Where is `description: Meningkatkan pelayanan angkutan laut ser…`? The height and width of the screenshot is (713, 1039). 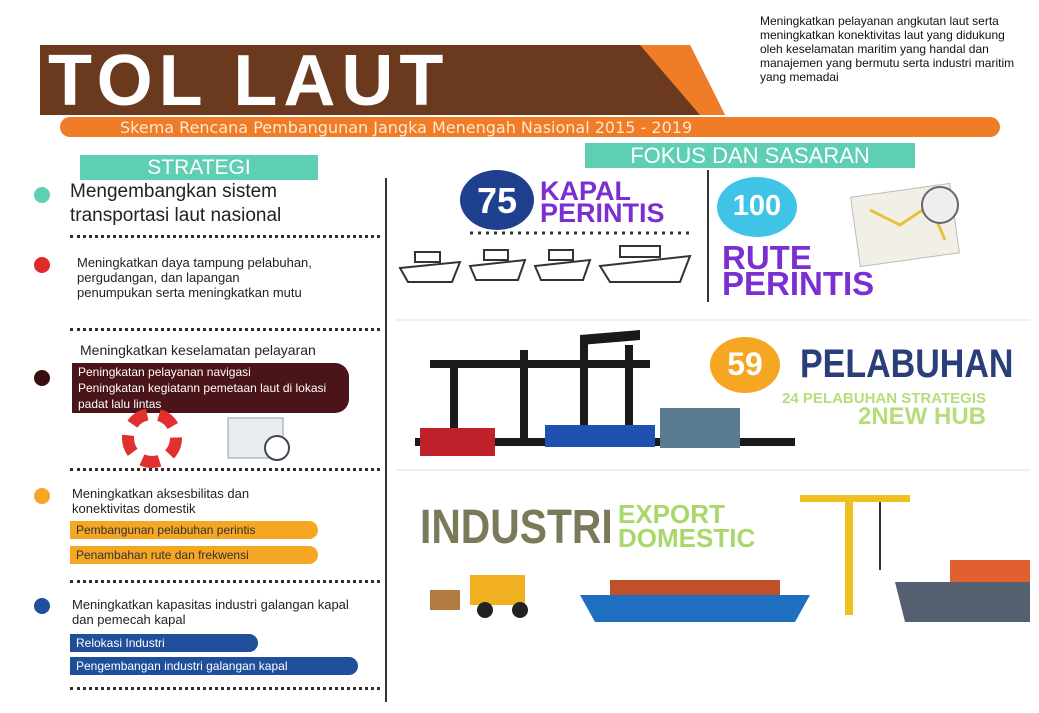
description: Meningkatkan pelayanan angkutan laut ser… is located at coordinates (887, 49).